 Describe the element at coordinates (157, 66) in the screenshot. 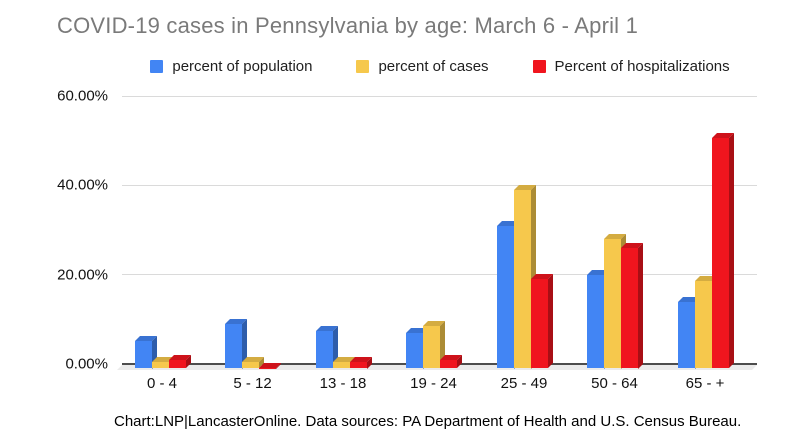

I see `legend-swatch-population` at that location.